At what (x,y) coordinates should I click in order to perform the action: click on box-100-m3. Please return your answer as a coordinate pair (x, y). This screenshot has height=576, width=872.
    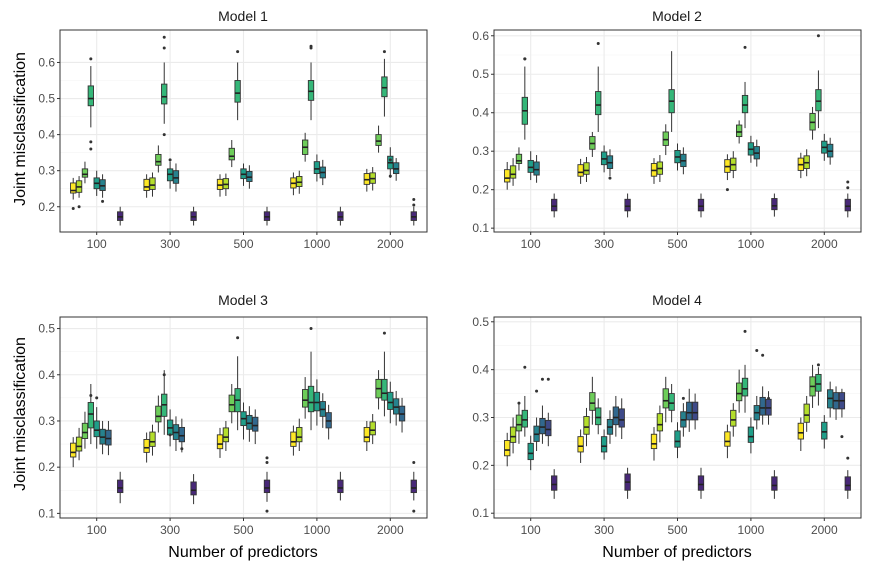
    Looking at the image, I should click on (85, 430).